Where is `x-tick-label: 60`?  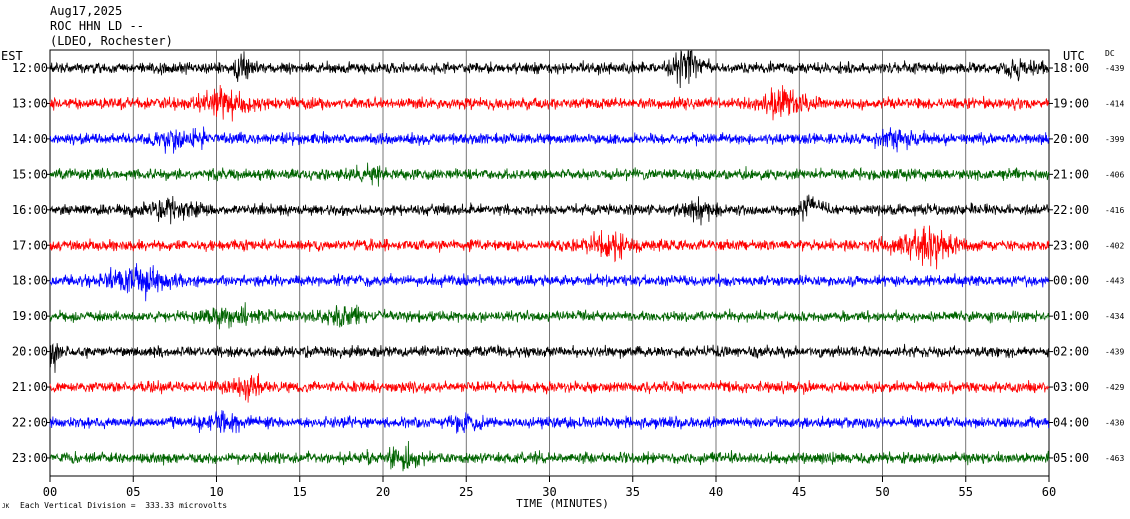
x-tick-label: 60 is located at coordinates (1049, 492).